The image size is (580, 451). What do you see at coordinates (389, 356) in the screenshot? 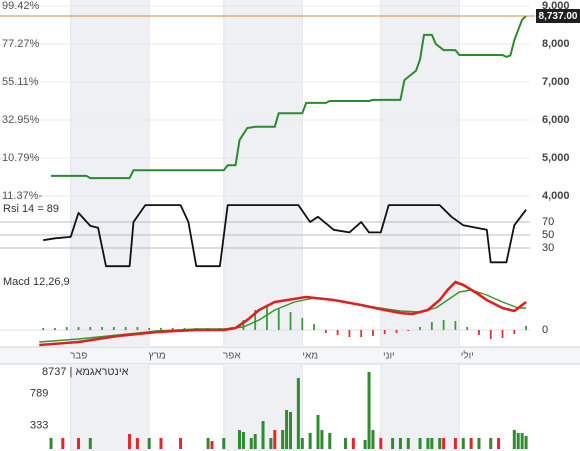
I see `x-tick-label: יוני` at bounding box center [389, 356].